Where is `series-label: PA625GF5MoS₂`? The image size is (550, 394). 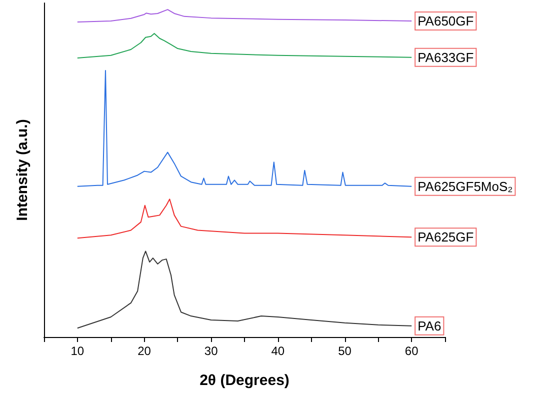
series-label: PA625GF5MoS₂ is located at coordinates (465, 186).